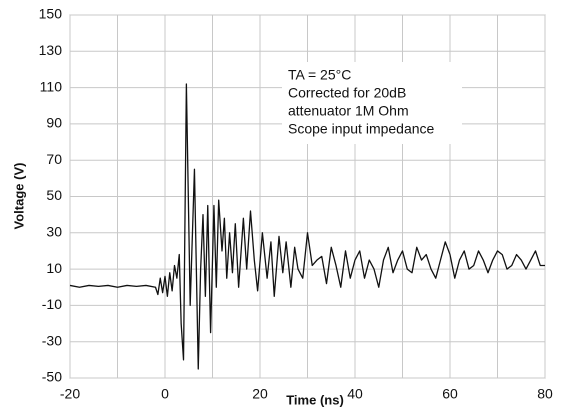 This screenshot has height=409, width=561. I want to click on annotation-box, so click(372, 103).